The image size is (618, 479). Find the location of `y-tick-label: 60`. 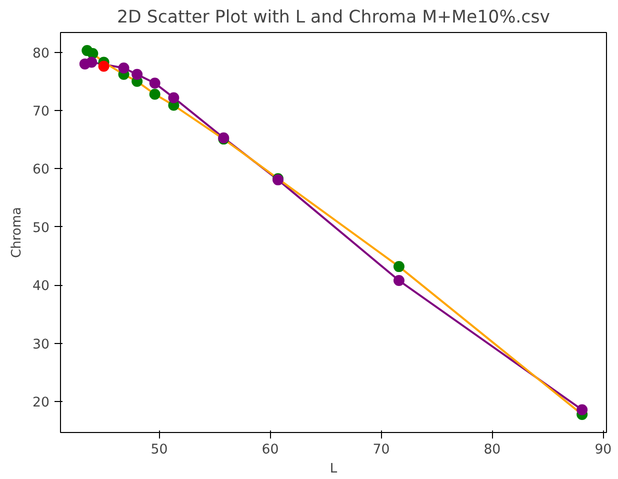

y-tick-label: 60 is located at coordinates (41, 170).